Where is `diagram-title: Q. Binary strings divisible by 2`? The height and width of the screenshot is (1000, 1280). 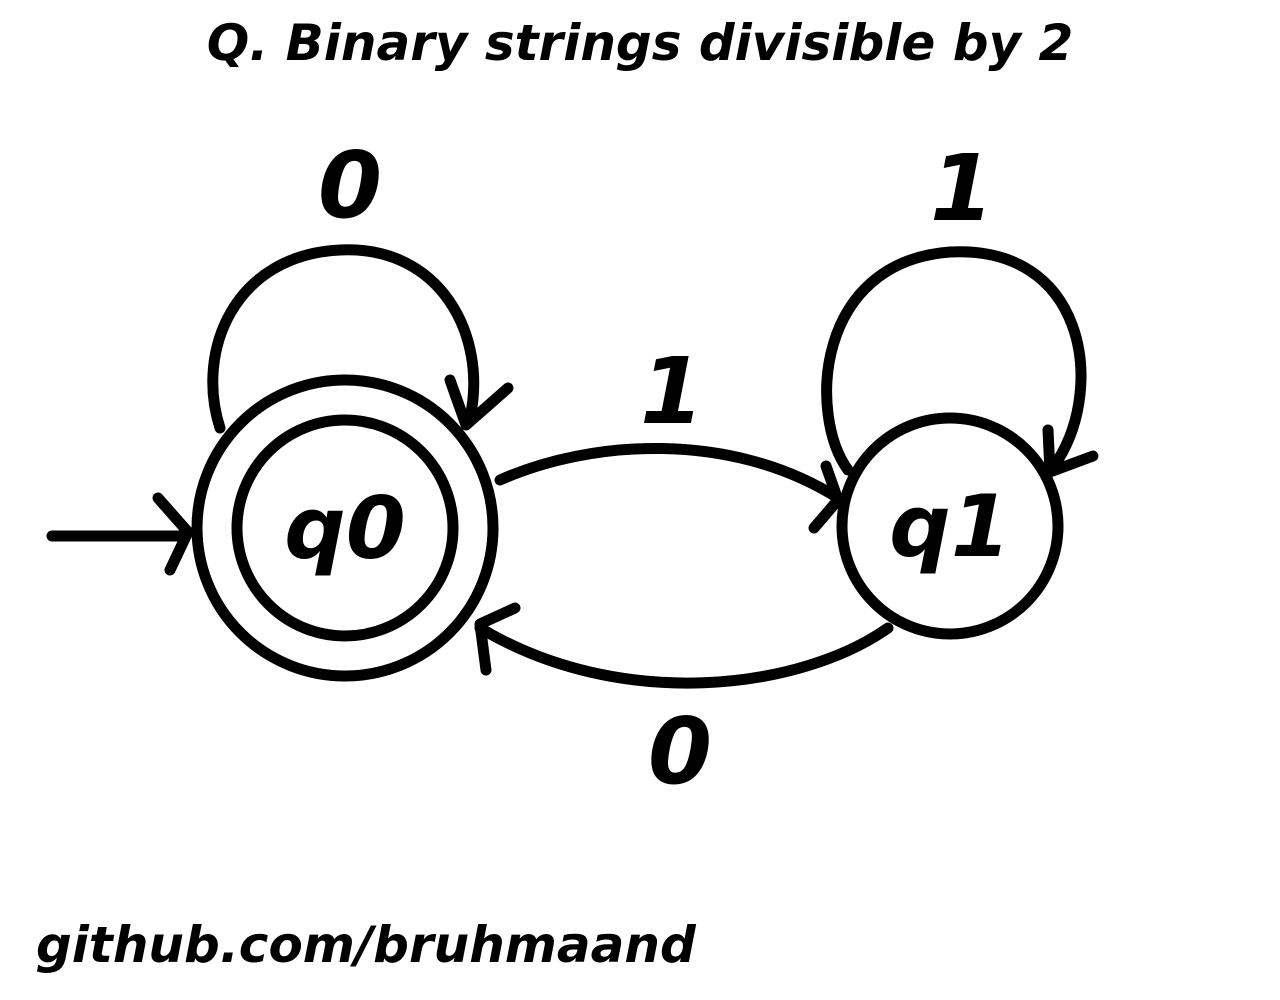
diagram-title: Q. Binary strings divisible by 2 is located at coordinates (640, 43).